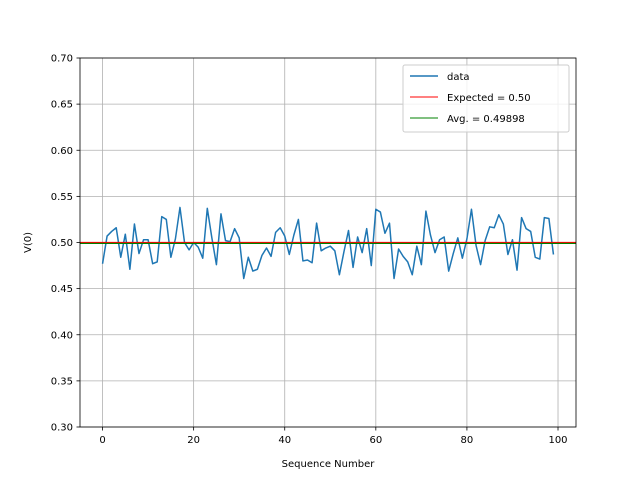 The width and height of the screenshot is (640, 480). What do you see at coordinates (62, 197) in the screenshot?
I see `y-tick-label: 0.55` at bounding box center [62, 197].